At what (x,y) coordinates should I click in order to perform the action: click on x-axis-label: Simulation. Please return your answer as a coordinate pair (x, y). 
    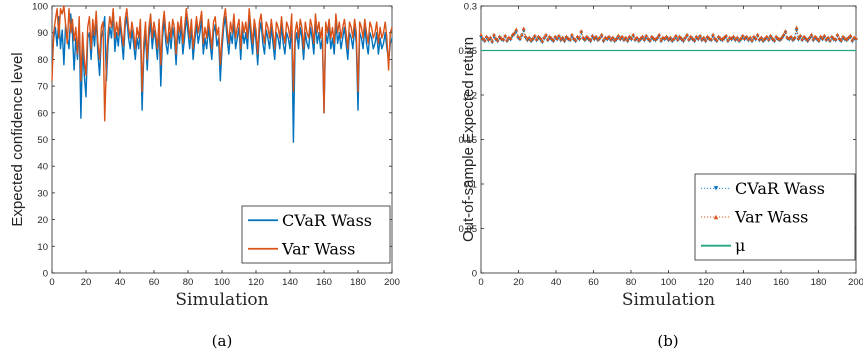
    Looking at the image, I should click on (221, 300).